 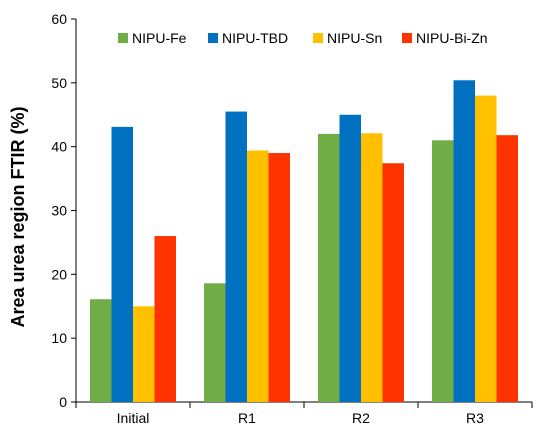 I want to click on y-axis-title: Area urea region FTIR (%), so click(x=18, y=216).